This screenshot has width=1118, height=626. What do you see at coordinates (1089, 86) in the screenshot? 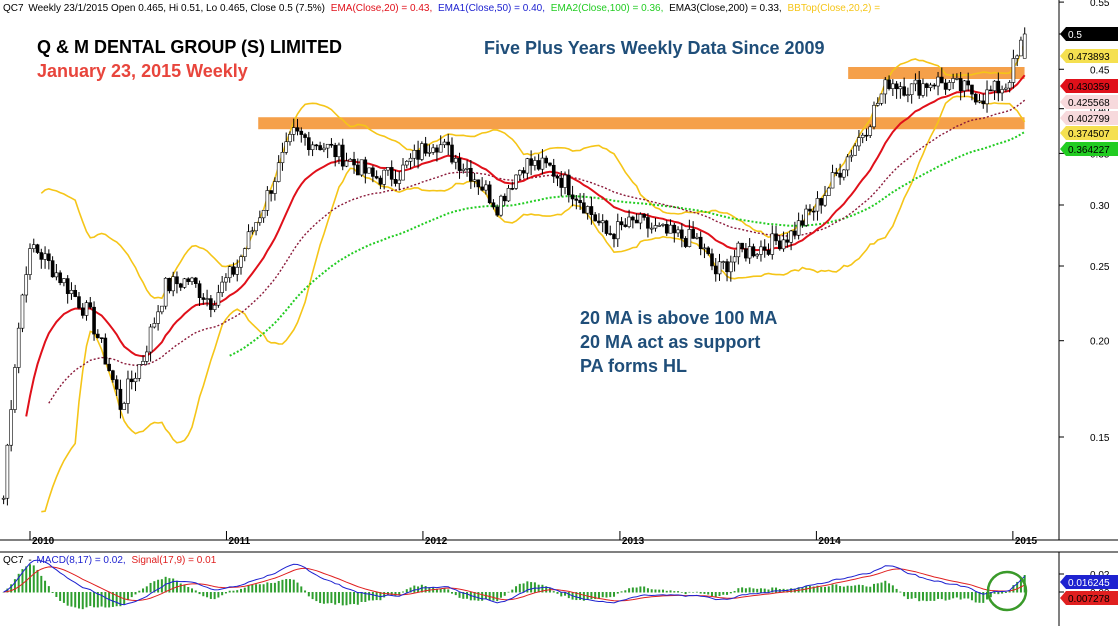
I see `price-tag: 0.430359` at bounding box center [1089, 86].